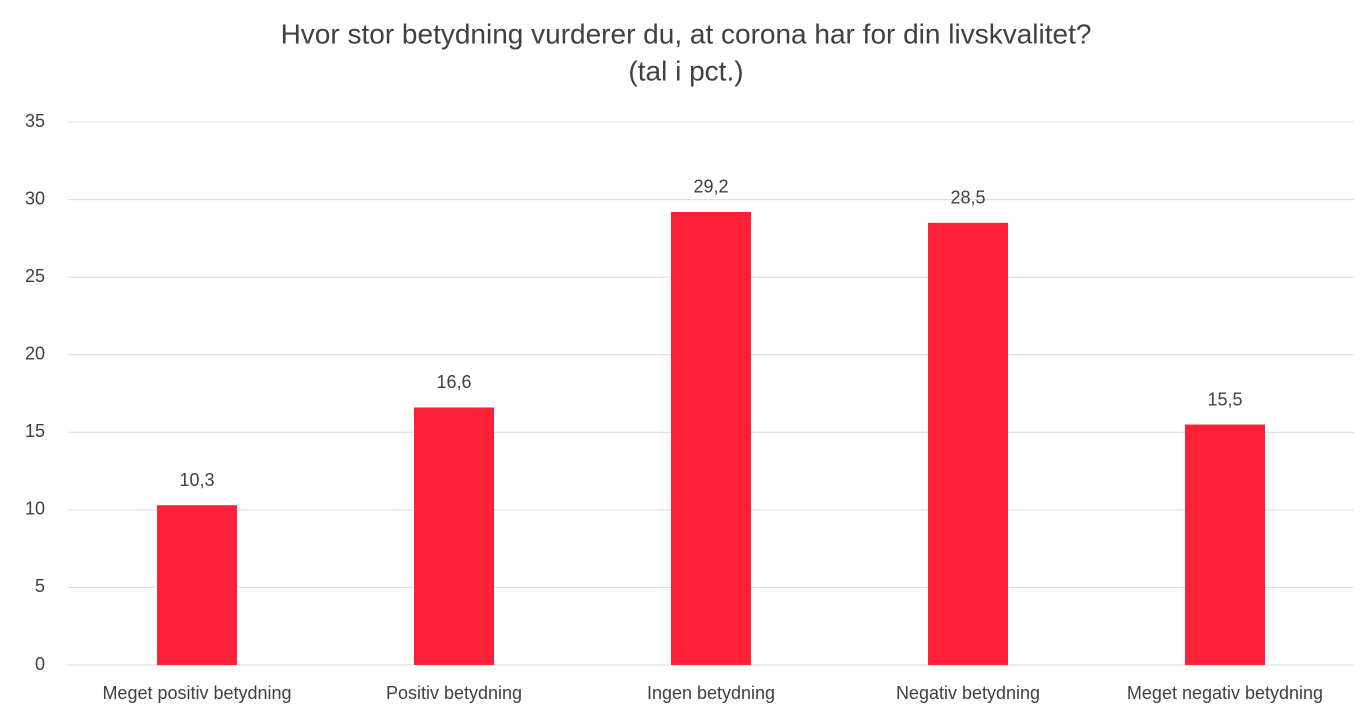  Describe the element at coordinates (453, 382) in the screenshot. I see `value-label: 16,6` at that location.